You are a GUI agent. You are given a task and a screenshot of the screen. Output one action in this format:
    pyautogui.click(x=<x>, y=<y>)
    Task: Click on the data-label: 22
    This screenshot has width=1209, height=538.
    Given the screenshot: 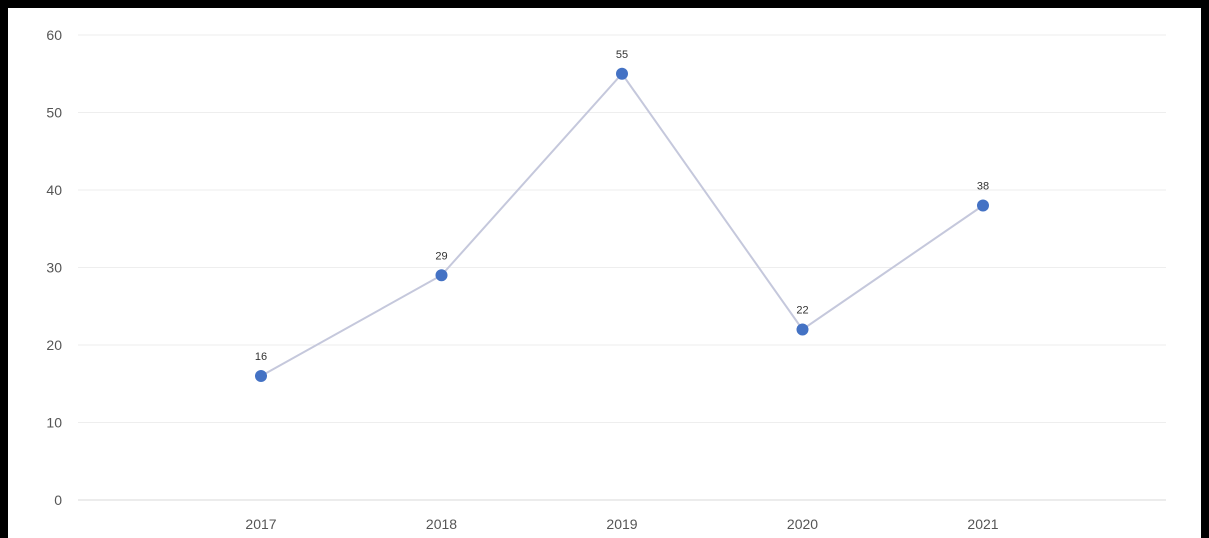 What is the action you would take?
    pyautogui.click(x=802, y=311)
    